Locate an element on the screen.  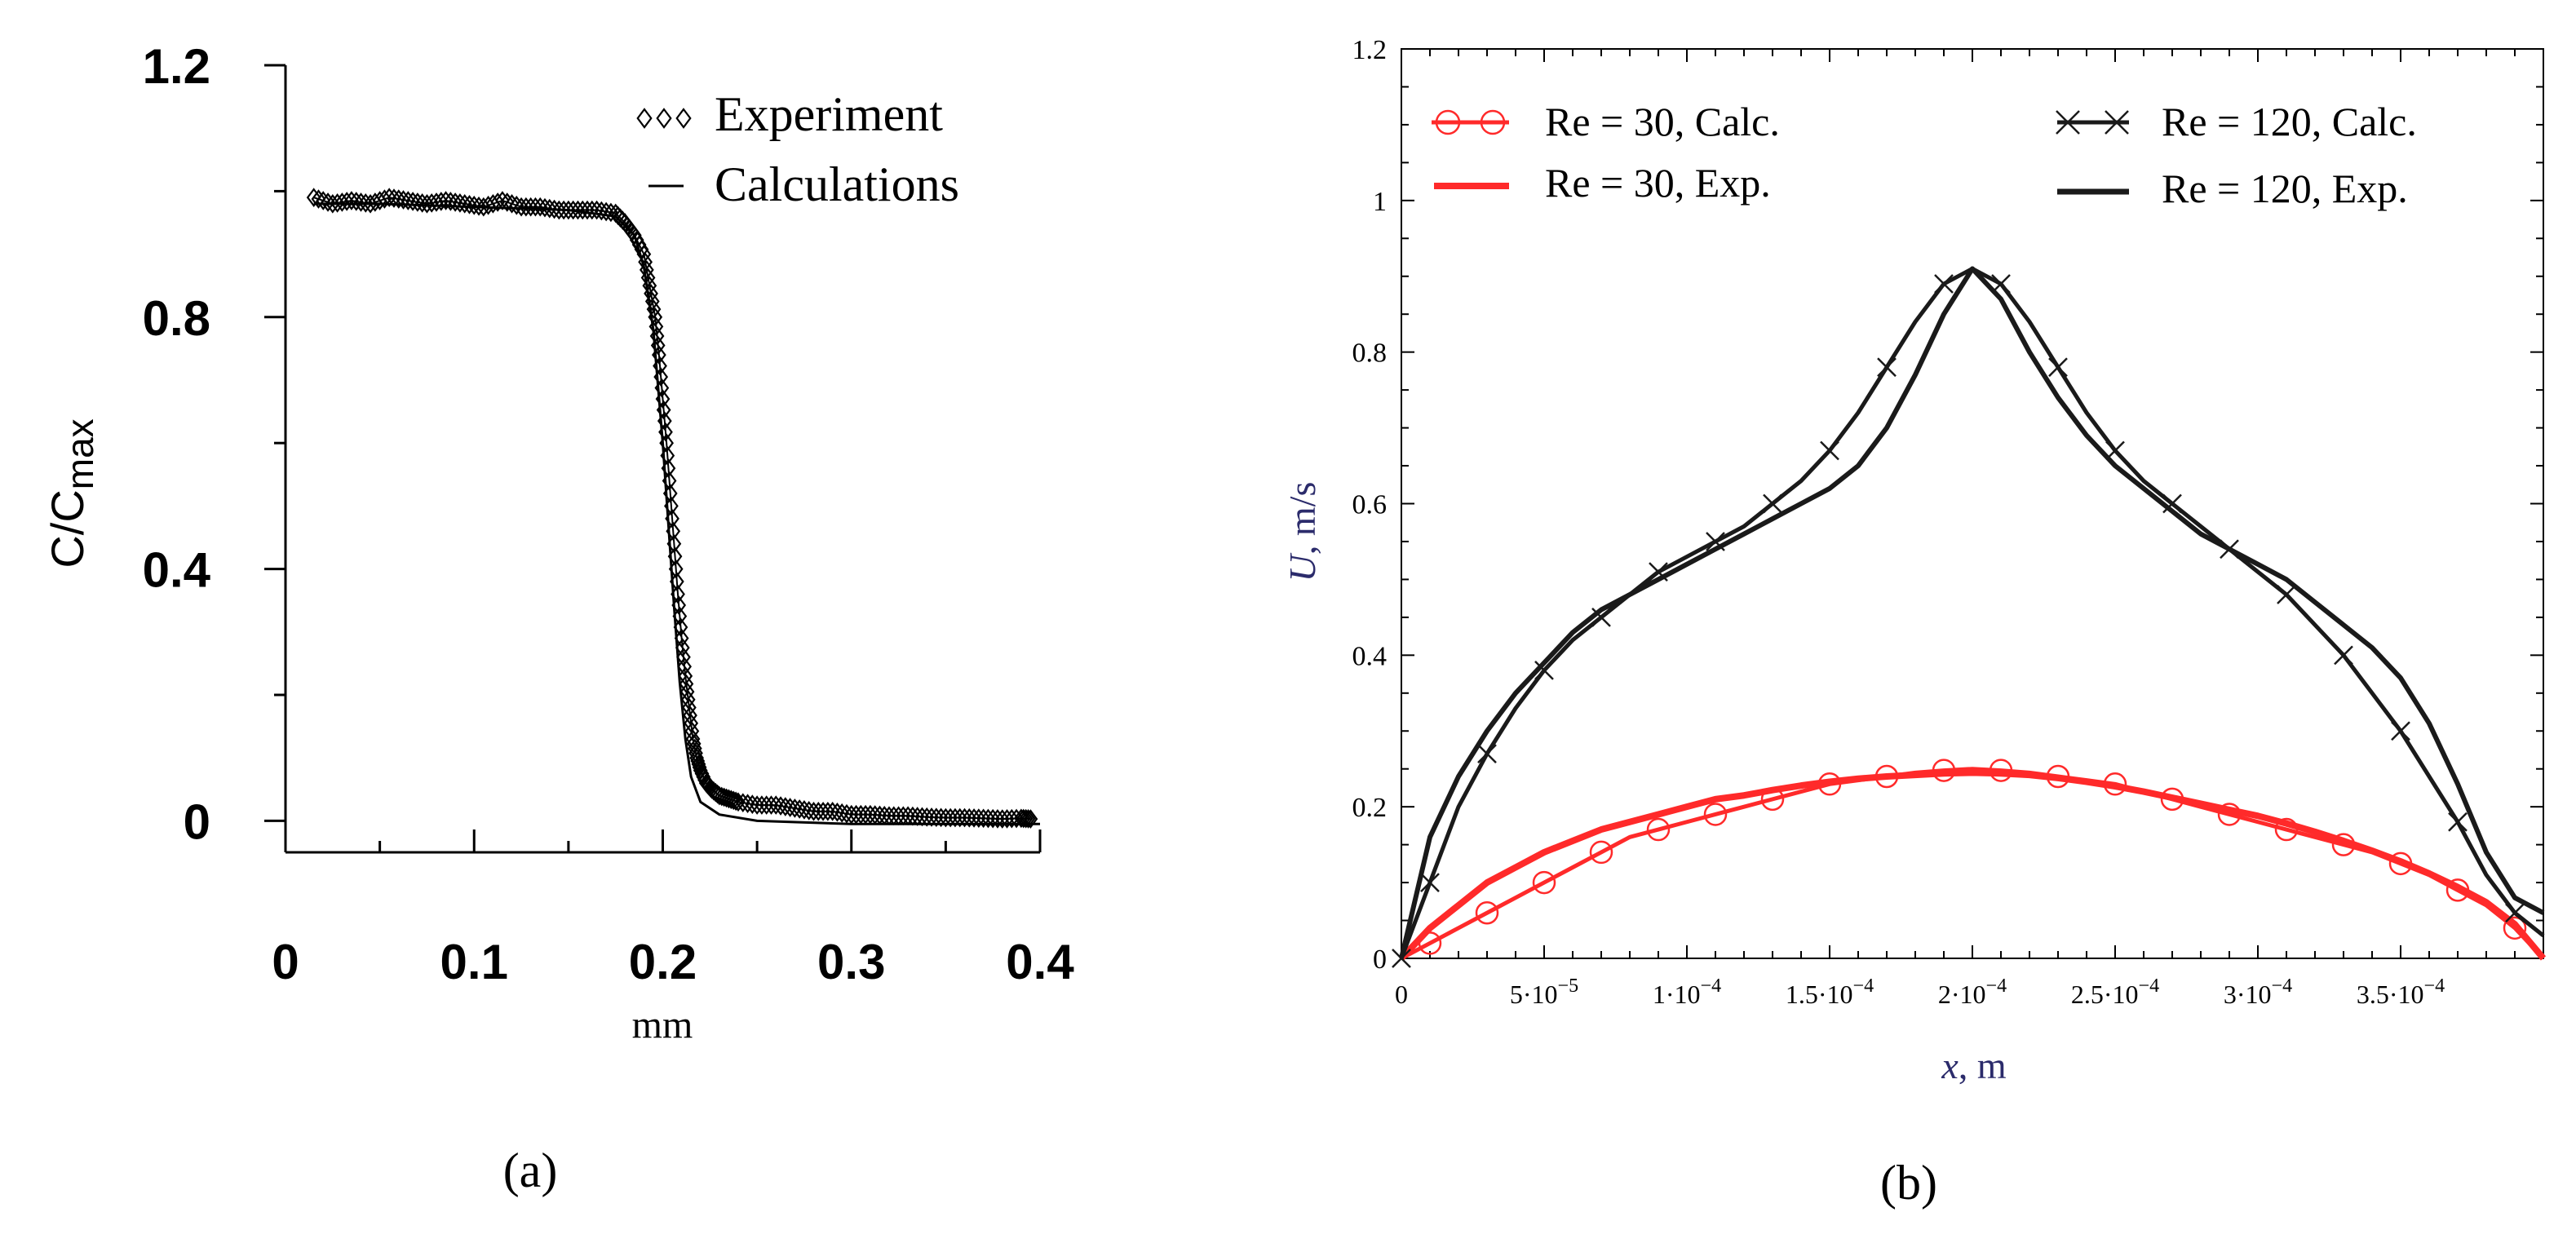
panel-b-y-axis-label: U, m/s is located at coordinates (1302, 532).